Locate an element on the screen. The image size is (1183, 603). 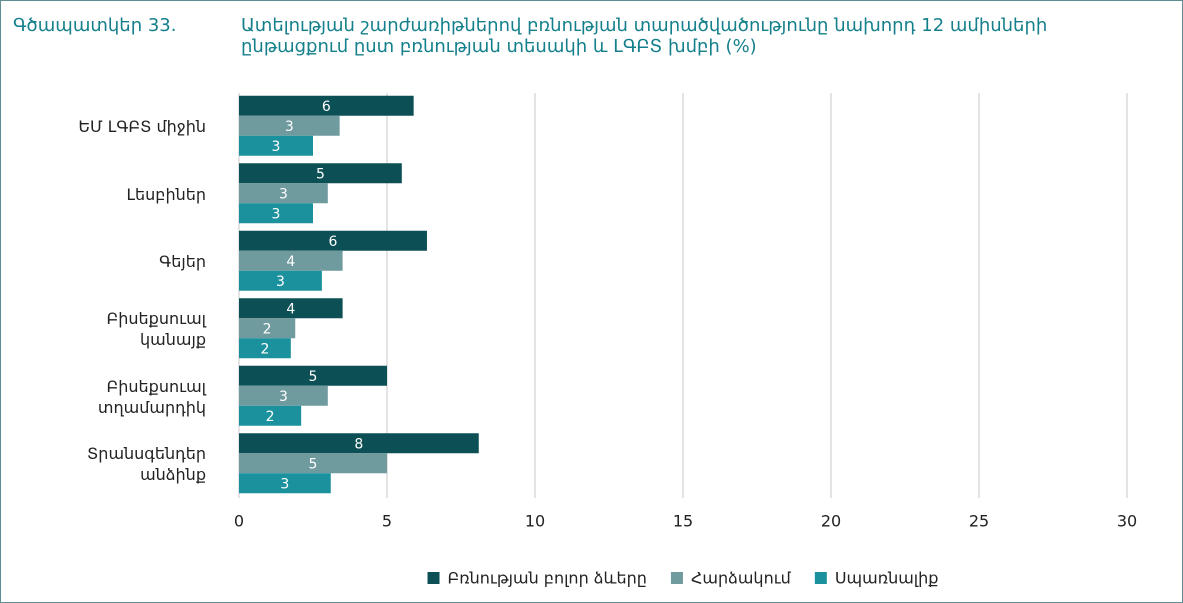
x-tick-label: 15 is located at coordinates (683, 521).